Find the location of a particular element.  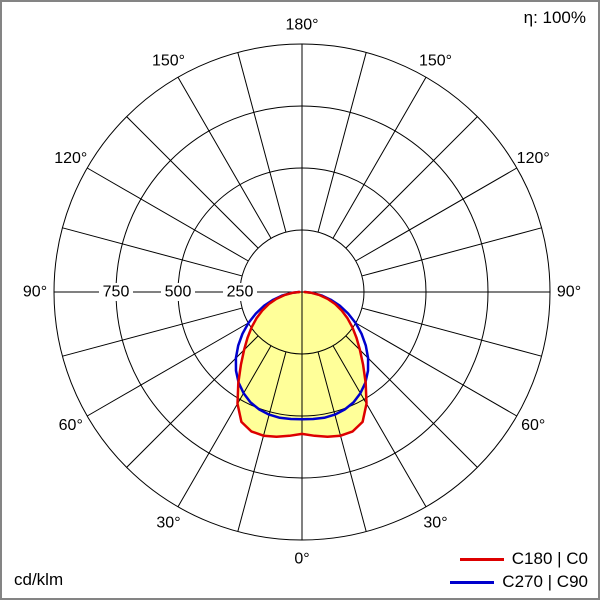

radial-tick-label: 750 is located at coordinates (116, 292).